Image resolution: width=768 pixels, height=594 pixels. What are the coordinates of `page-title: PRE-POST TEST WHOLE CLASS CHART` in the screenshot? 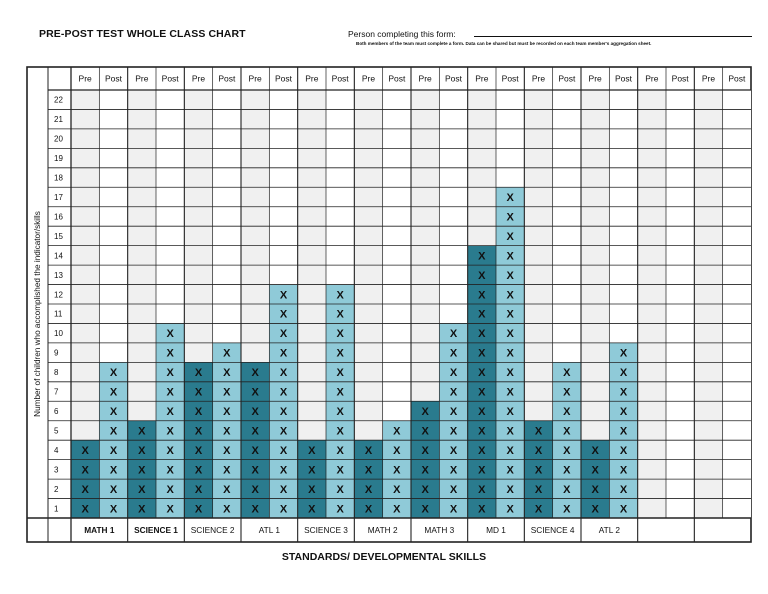 It's located at (142, 34).